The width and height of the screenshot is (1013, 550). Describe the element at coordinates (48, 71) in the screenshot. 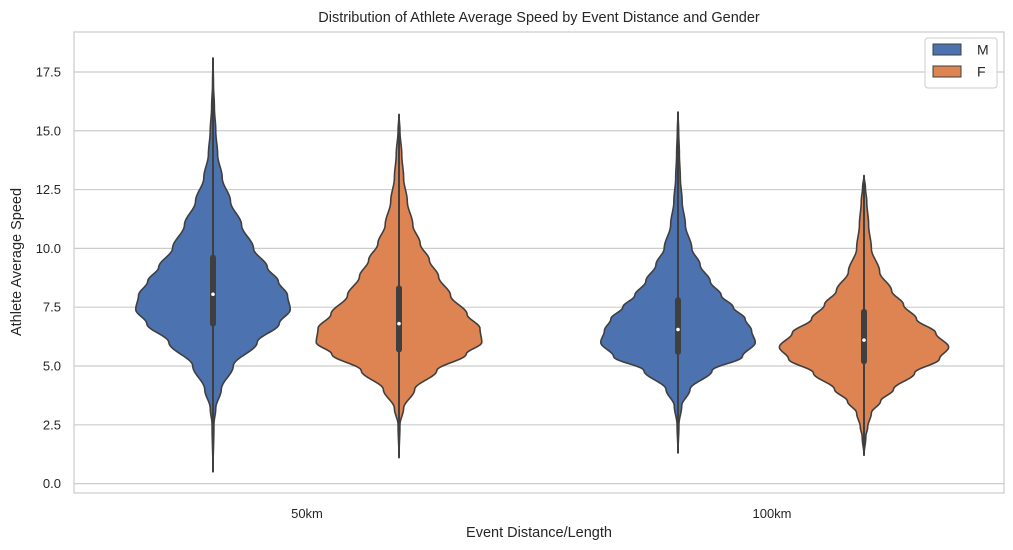

I see `y-tick-label: 17.5` at that location.